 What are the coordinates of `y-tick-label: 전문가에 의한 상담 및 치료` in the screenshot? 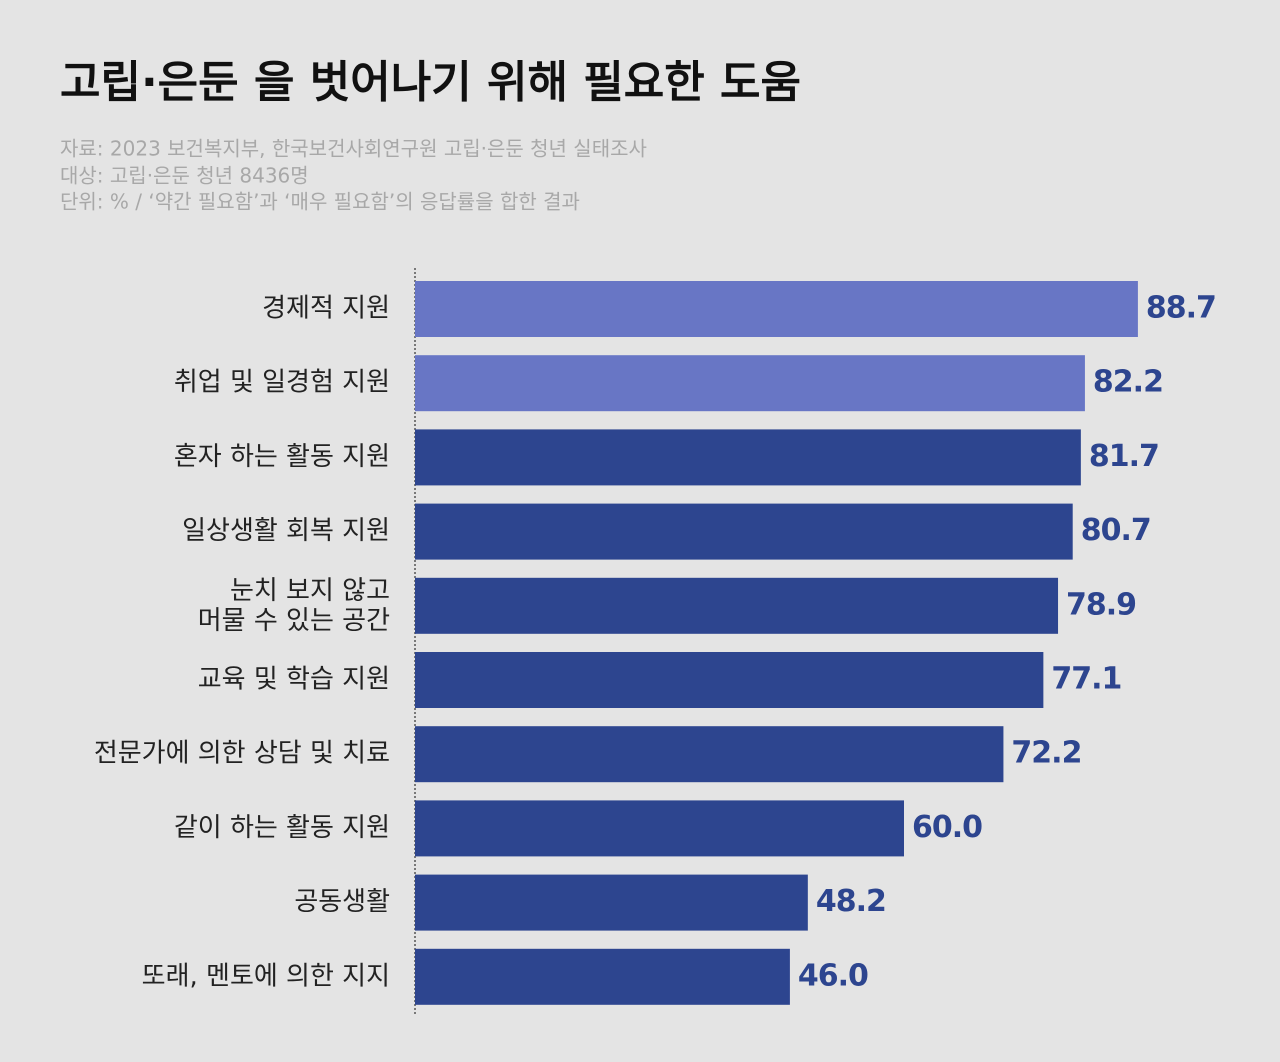 It's located at (242, 754).